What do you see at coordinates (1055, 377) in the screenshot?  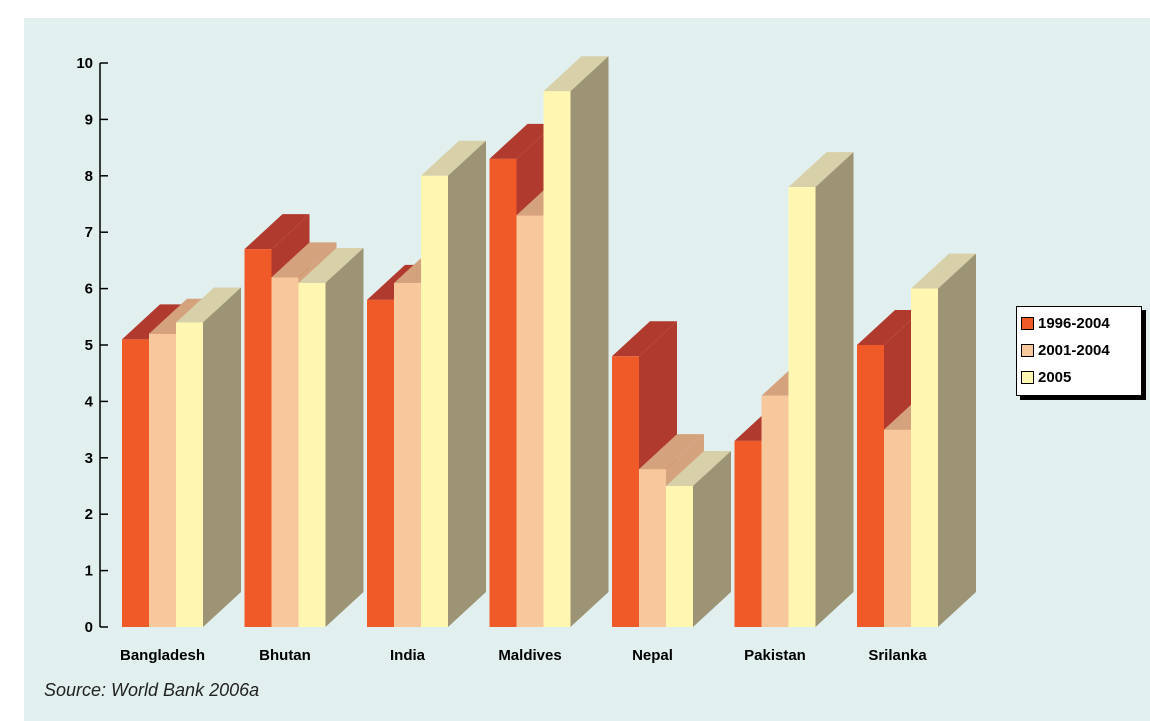 I see `legend-label: 2005` at bounding box center [1055, 377].